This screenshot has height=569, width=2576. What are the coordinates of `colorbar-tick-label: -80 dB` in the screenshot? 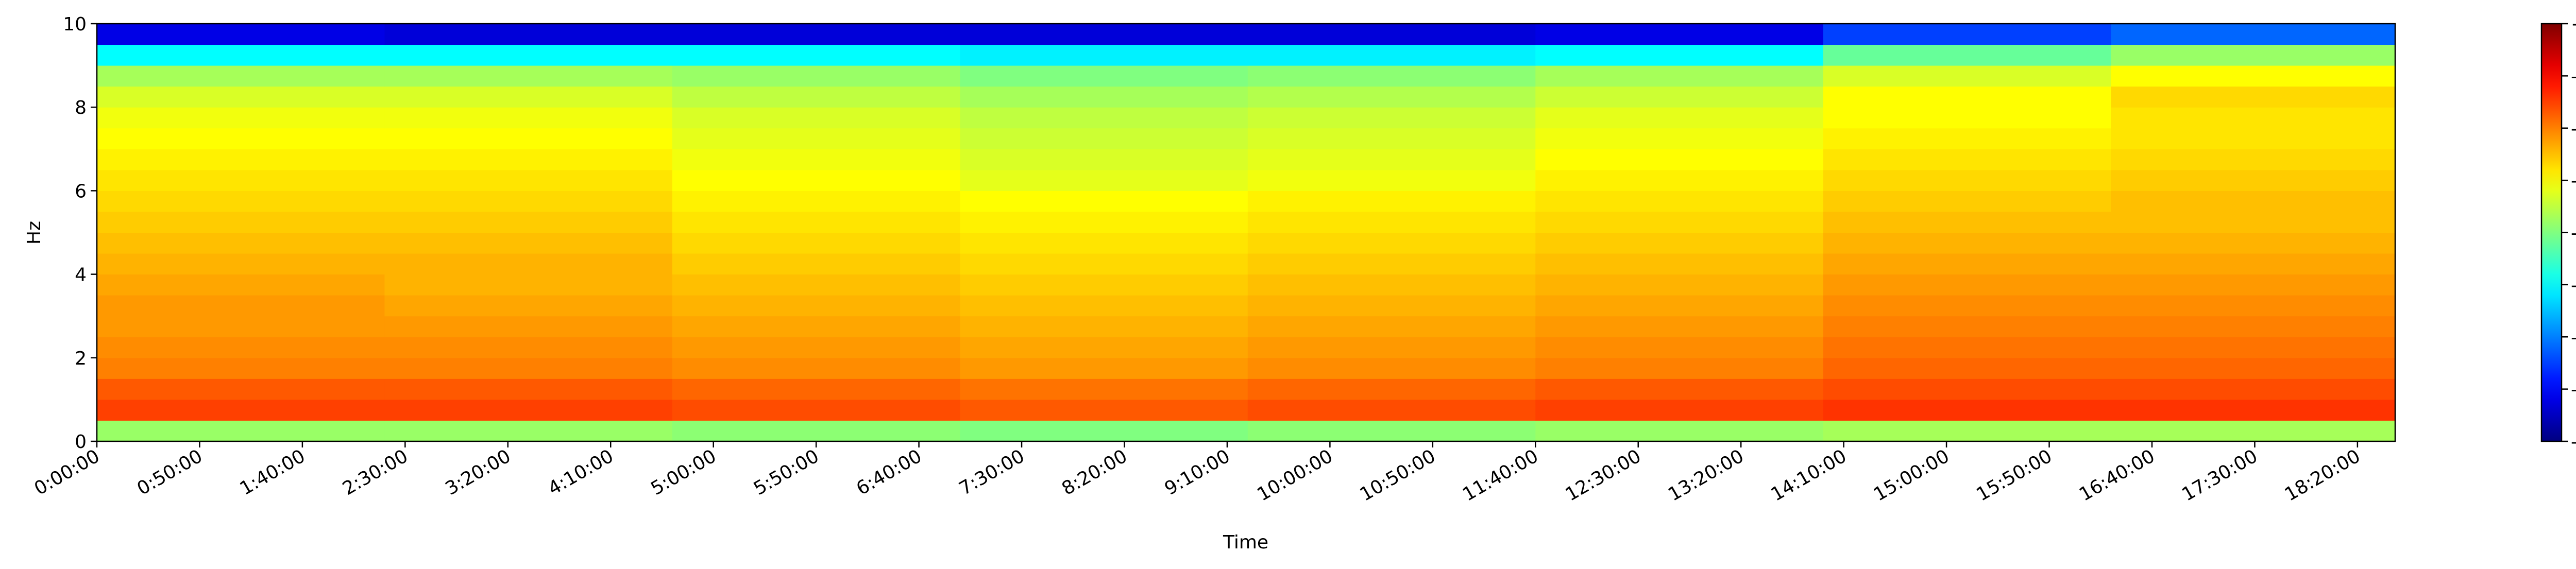 It's located at (2573, 442).